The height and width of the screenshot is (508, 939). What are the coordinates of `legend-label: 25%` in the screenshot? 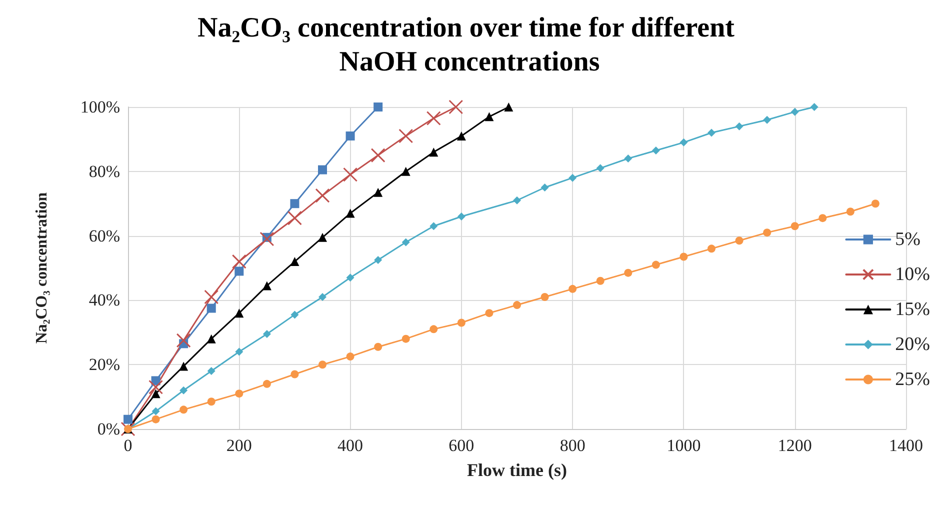 It's located at (912, 379).